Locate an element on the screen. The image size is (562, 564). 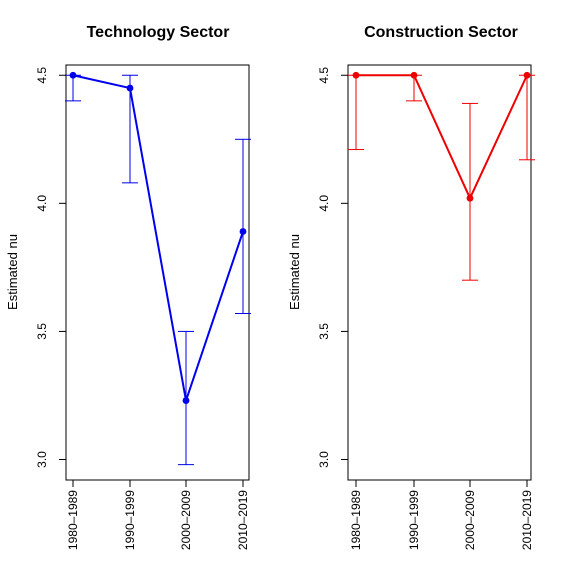
series-line is located at coordinates (442, 137).